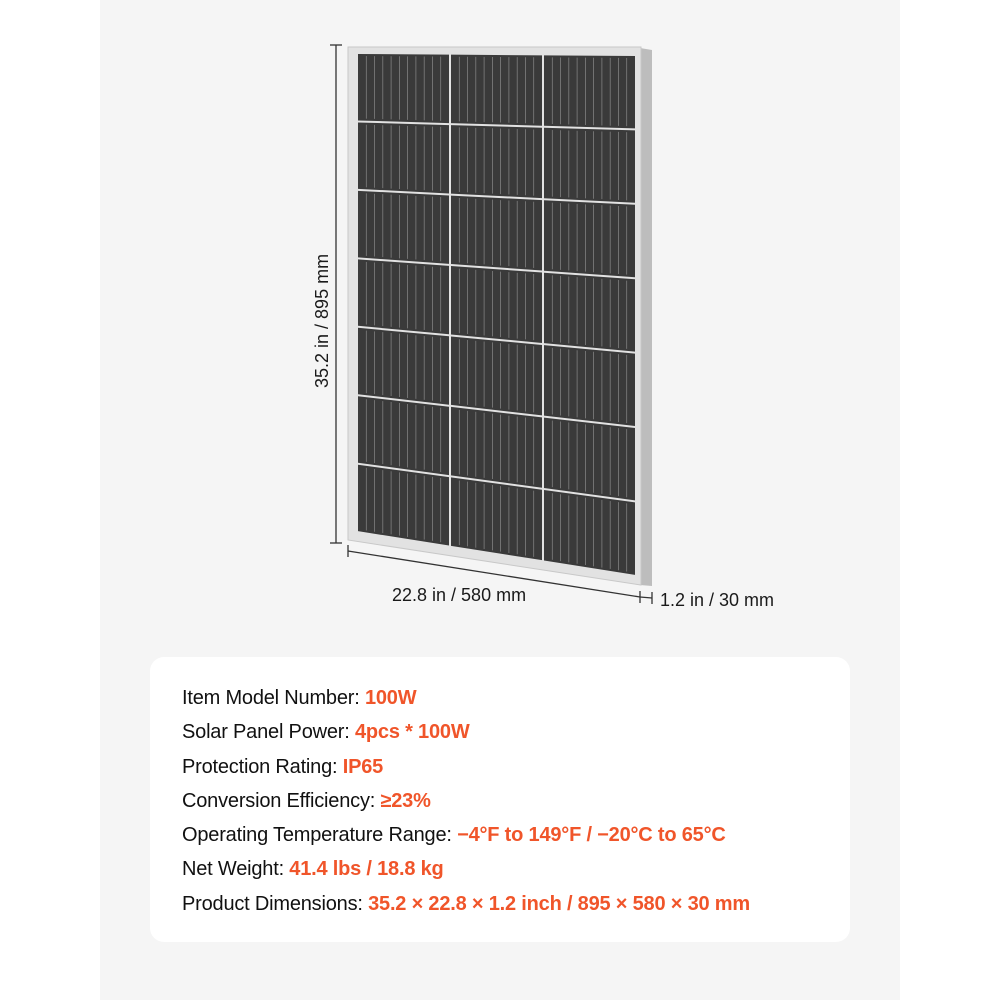  I want to click on spec-row: Solar Panel Power: 4pcs * 100W, so click(466, 732).